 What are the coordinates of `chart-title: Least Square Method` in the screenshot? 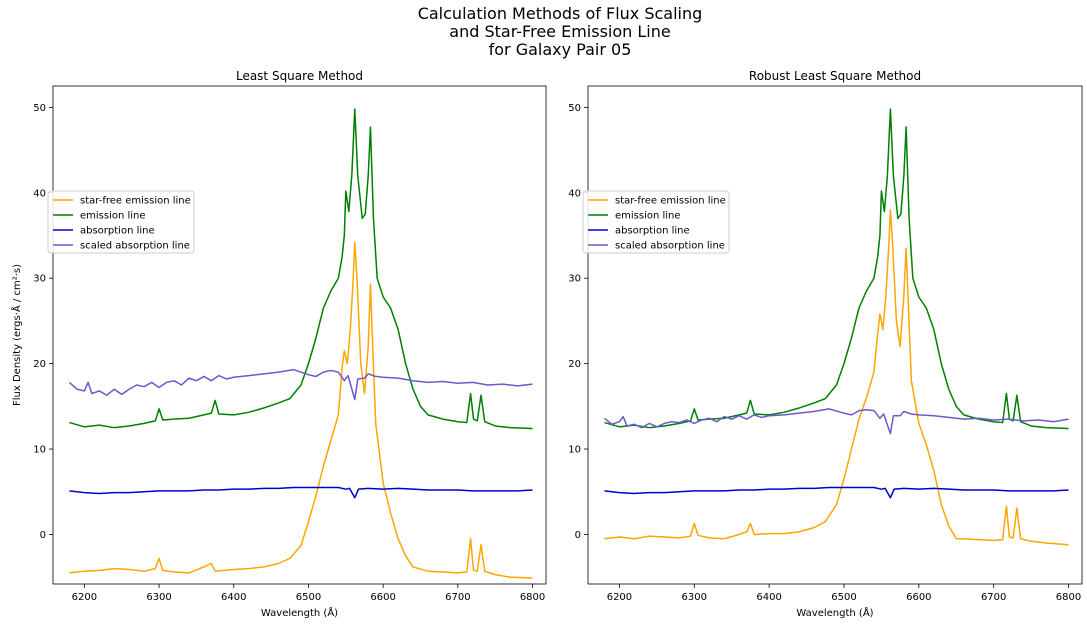 It's located at (299, 76).